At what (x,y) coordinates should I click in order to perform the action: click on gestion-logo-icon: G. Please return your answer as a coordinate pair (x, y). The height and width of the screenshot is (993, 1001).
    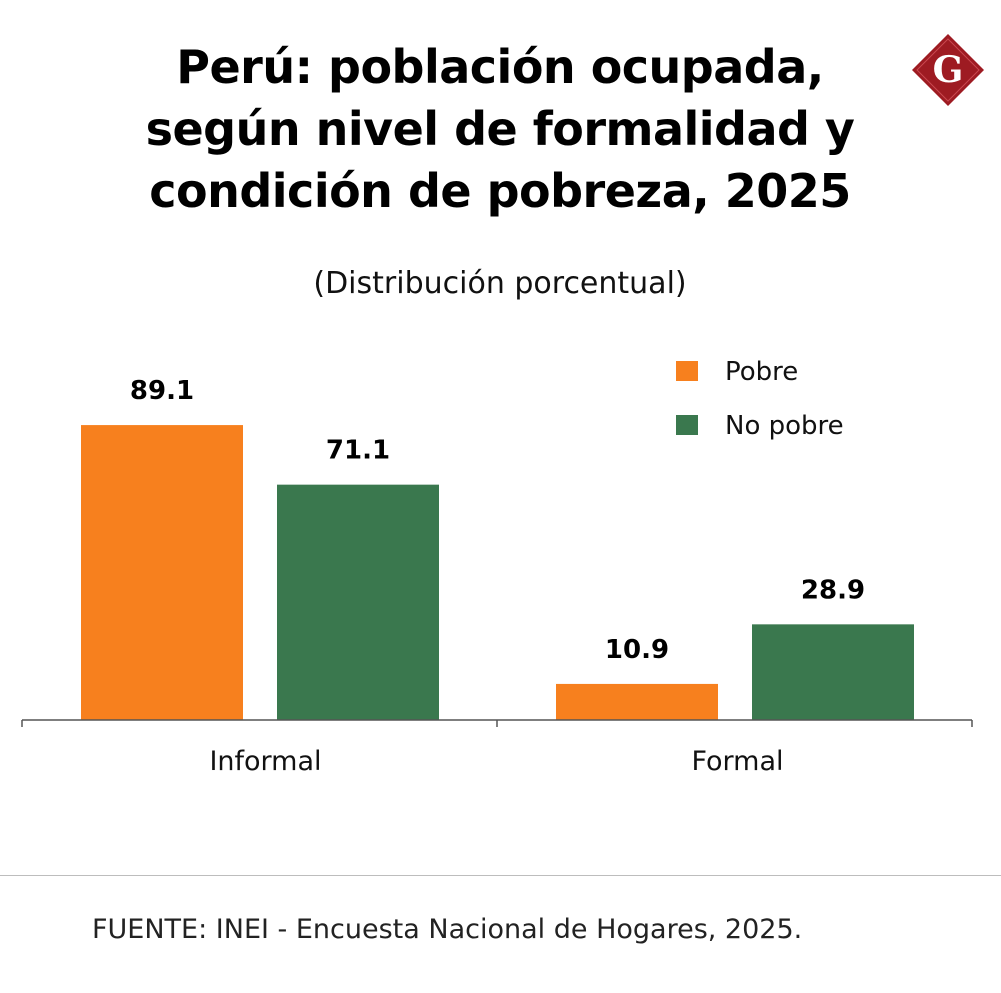
    Looking at the image, I should click on (948, 70).